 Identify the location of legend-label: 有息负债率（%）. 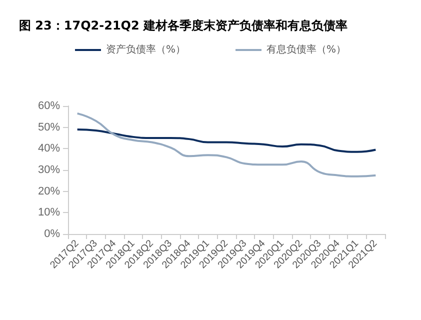
(306, 50).